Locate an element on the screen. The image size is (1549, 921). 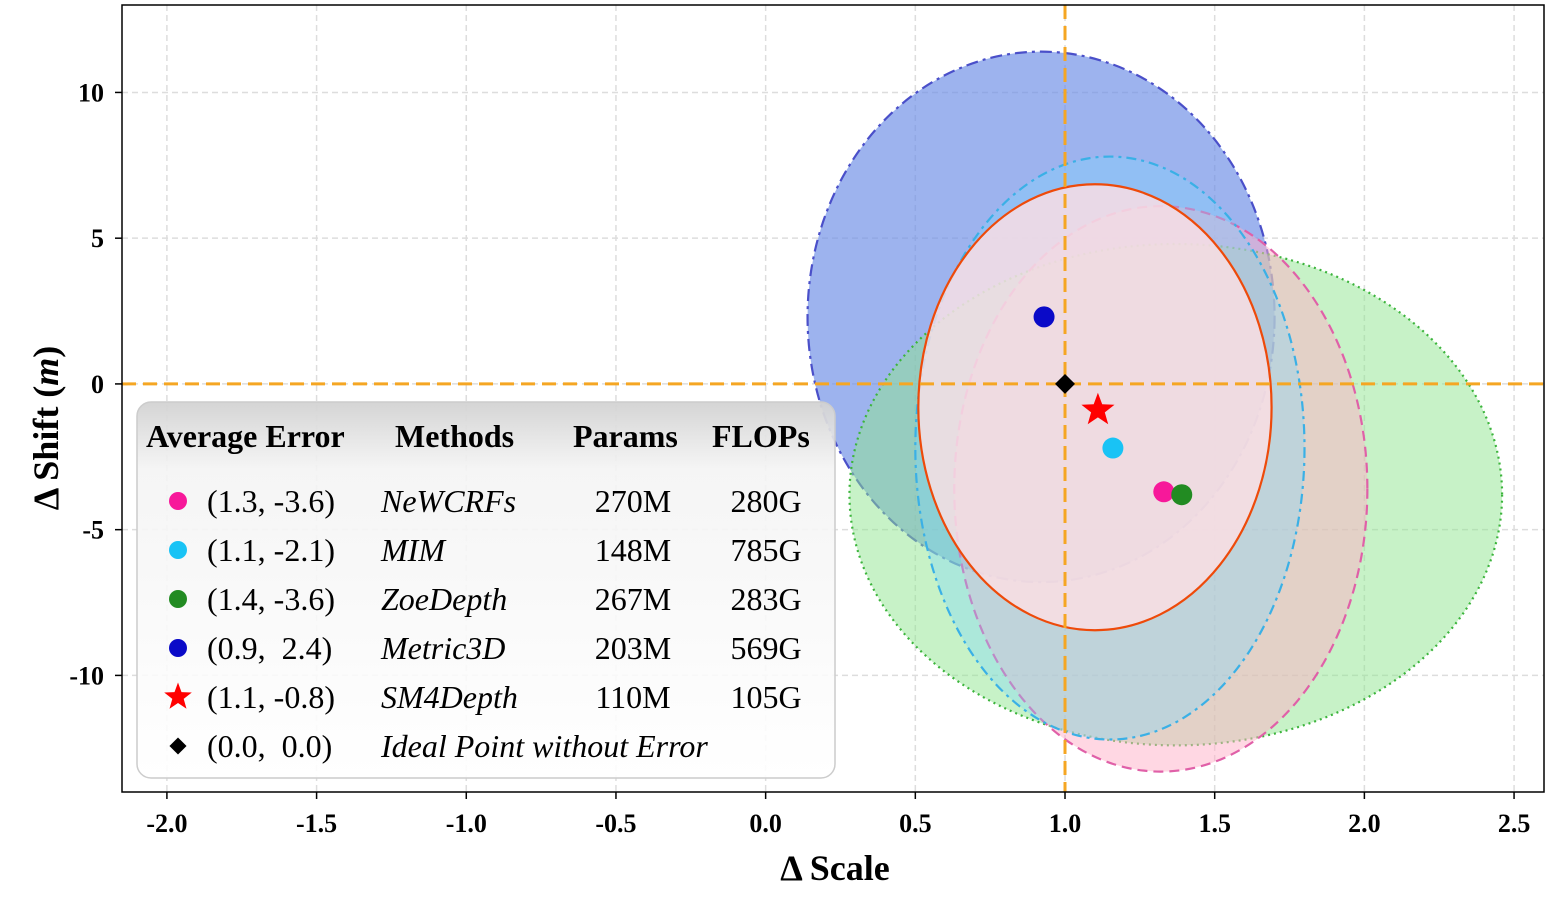
point-ideal-point-without-error is located at coordinates (1065, 383).